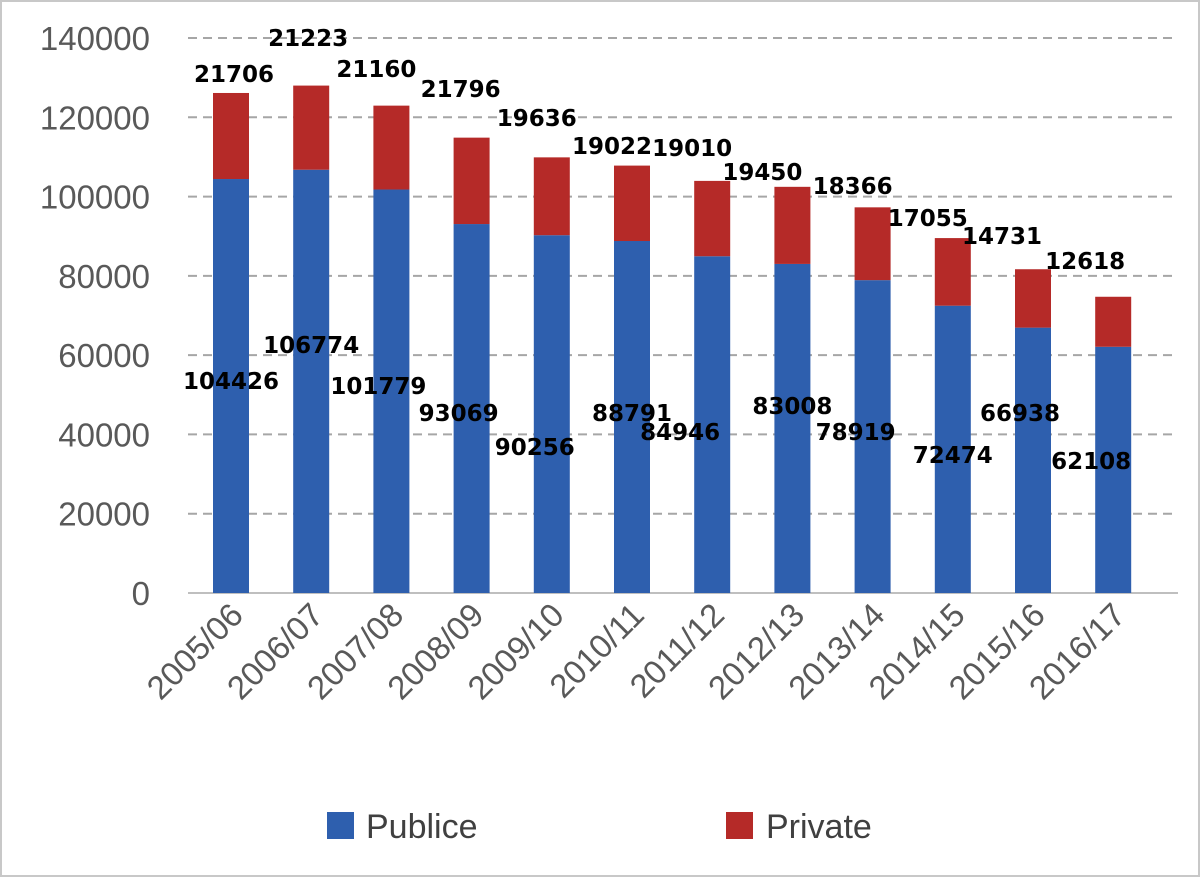  I want to click on data-label-publice: 93069, so click(459, 414).